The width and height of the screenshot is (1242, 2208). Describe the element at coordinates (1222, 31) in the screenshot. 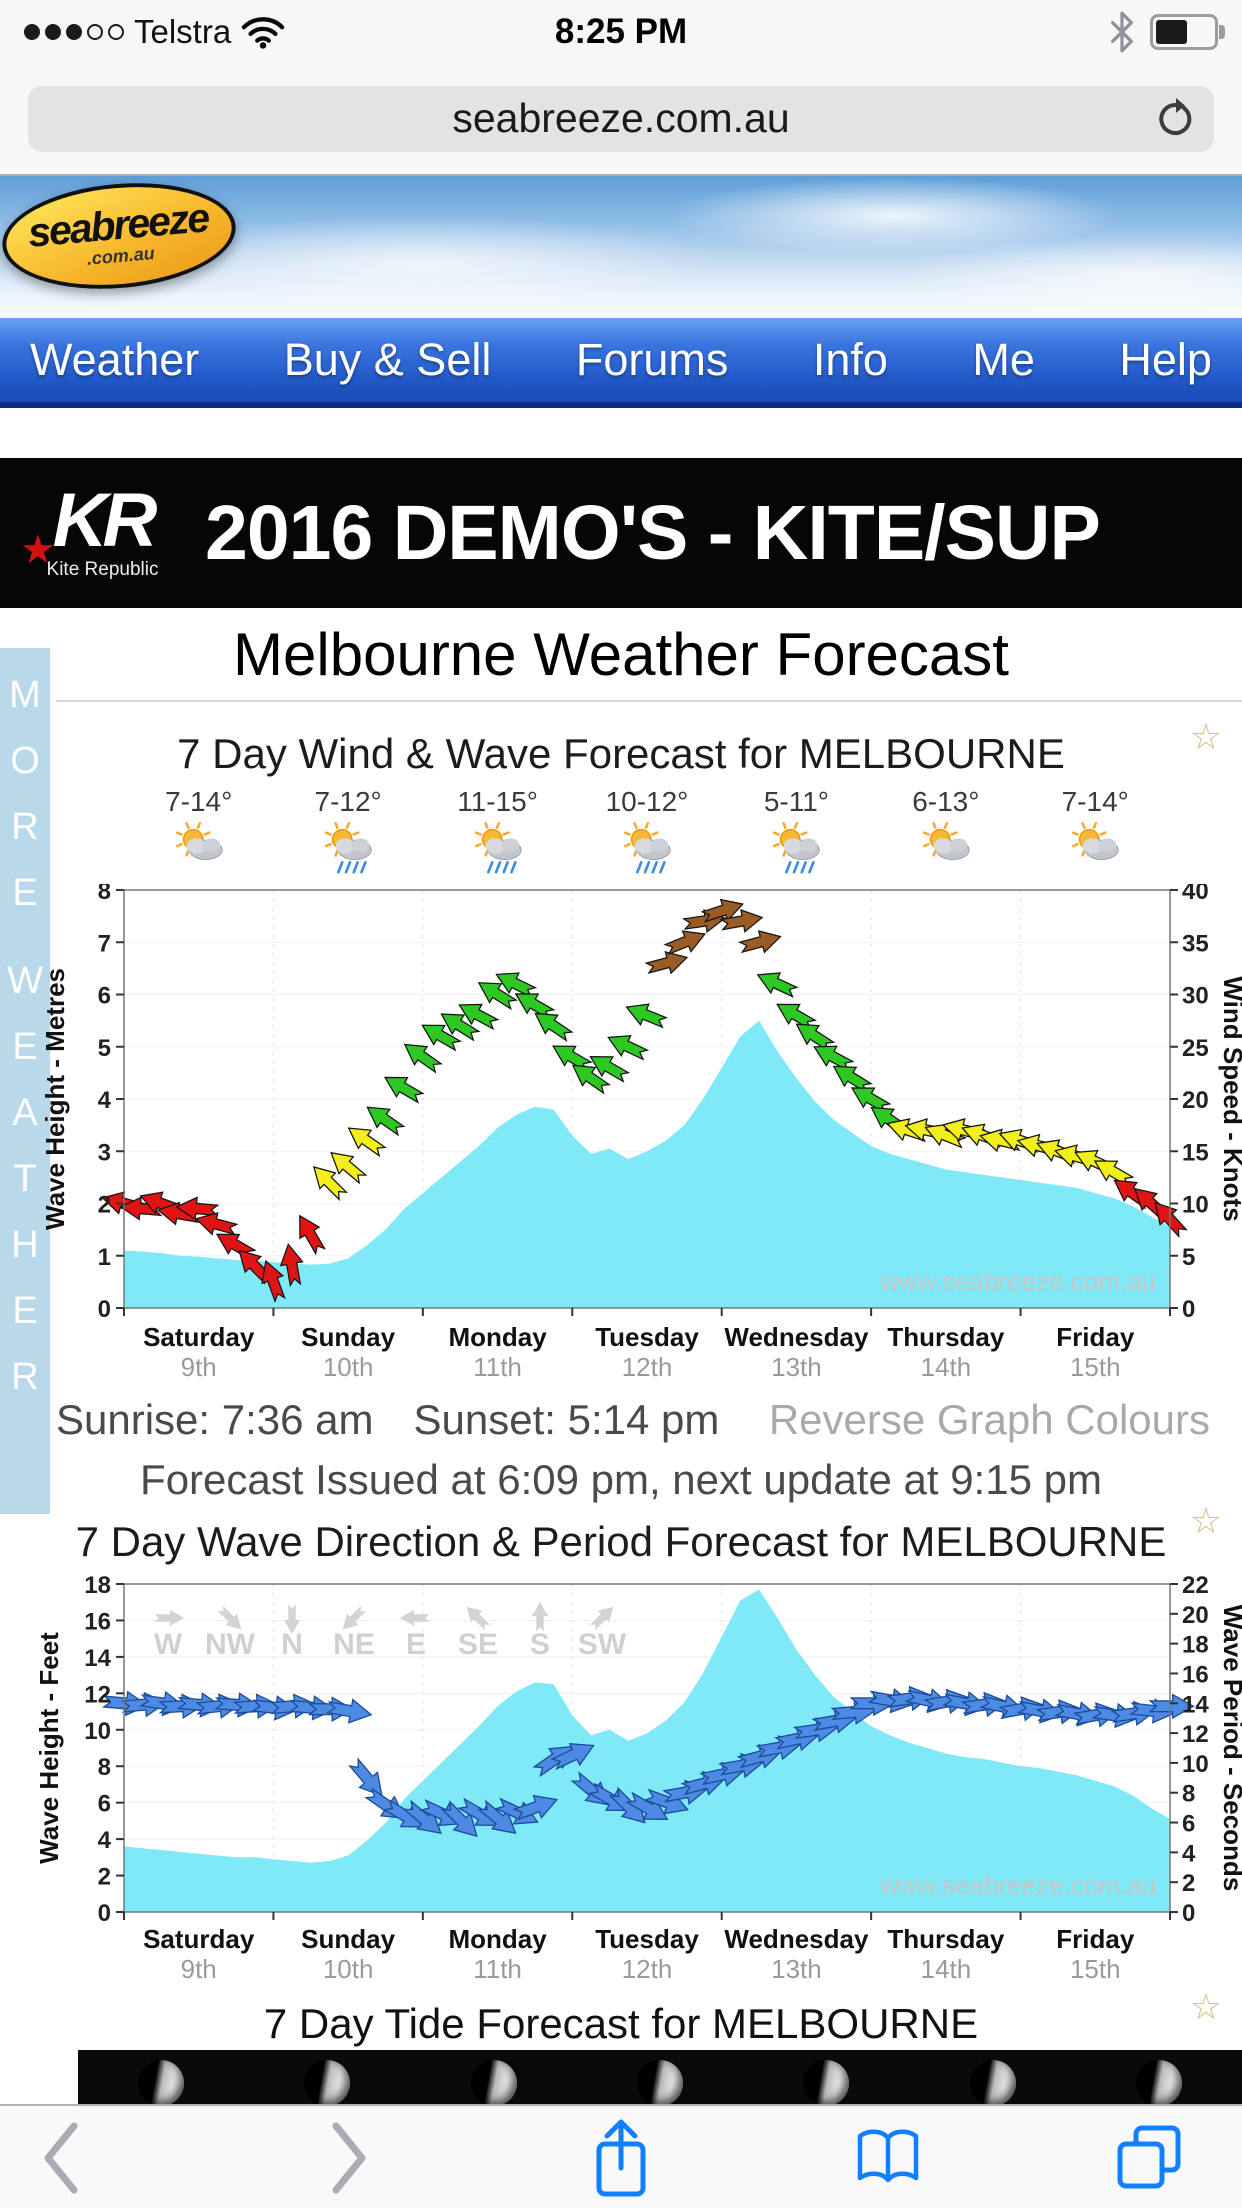

I see `battery-nub` at that location.